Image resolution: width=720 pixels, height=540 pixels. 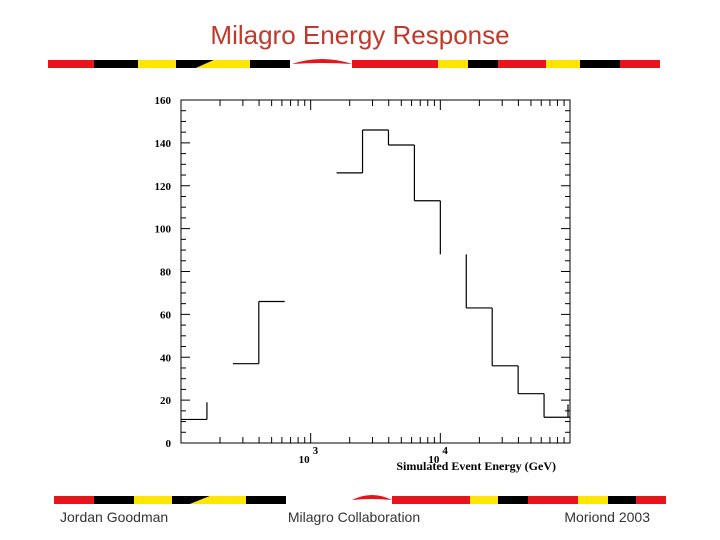 What do you see at coordinates (360, 35) in the screenshot?
I see `slide-title: Milagro Energy Response` at bounding box center [360, 35].